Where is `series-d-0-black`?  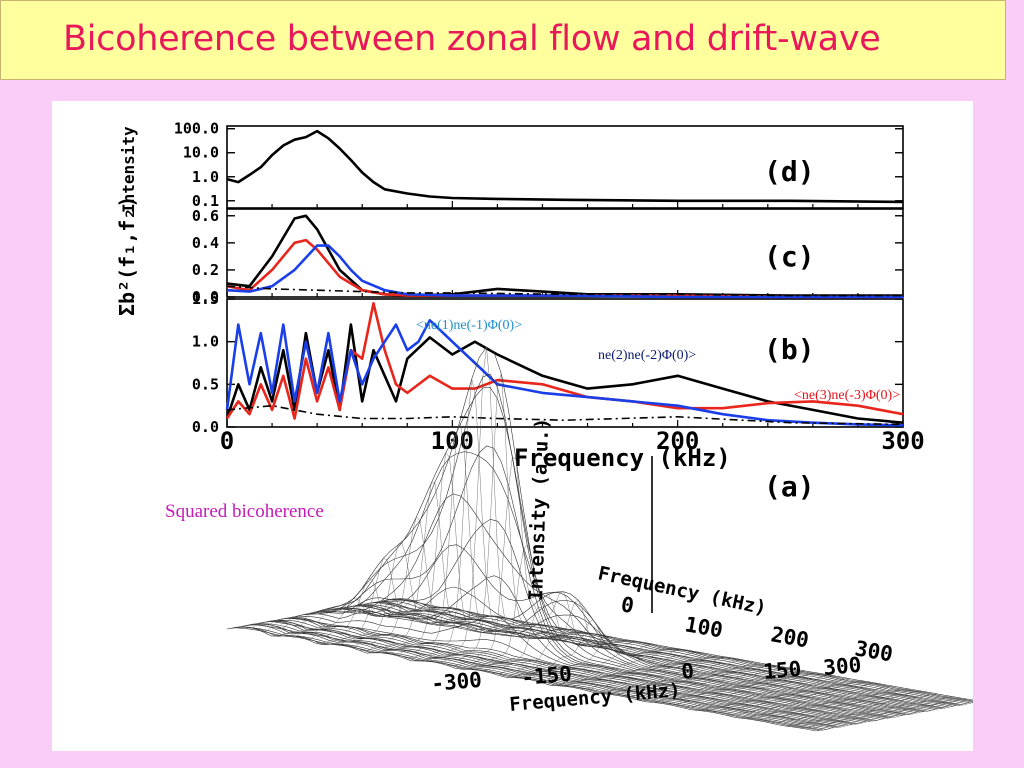 series-d-0-black is located at coordinates (565, 166).